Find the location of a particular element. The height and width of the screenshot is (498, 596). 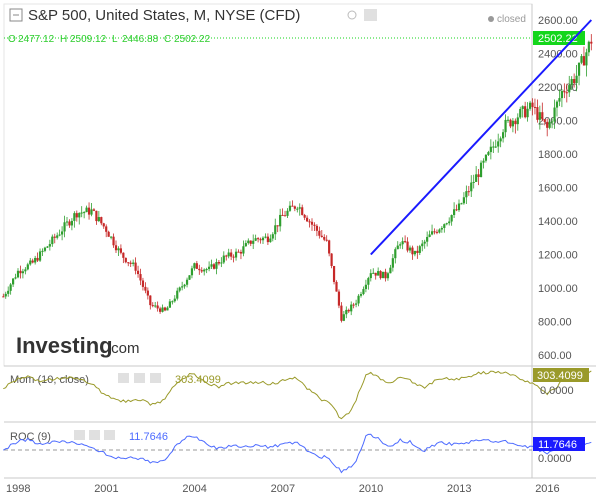

roc-settings-icon is located at coordinates (94, 435).